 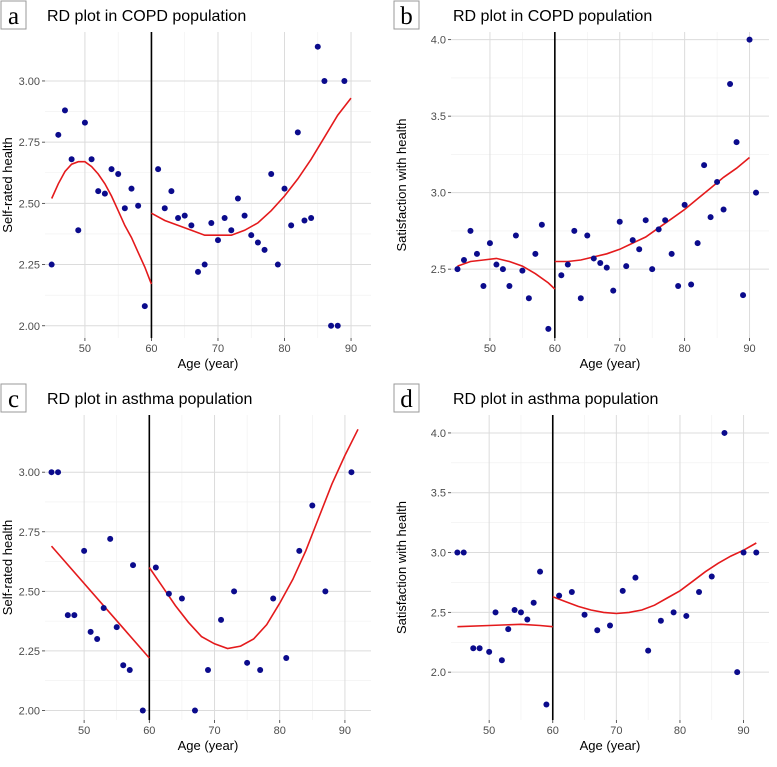 What do you see at coordinates (438, 554) in the screenshot?
I see `y-tick-label: 3.0` at bounding box center [438, 554].